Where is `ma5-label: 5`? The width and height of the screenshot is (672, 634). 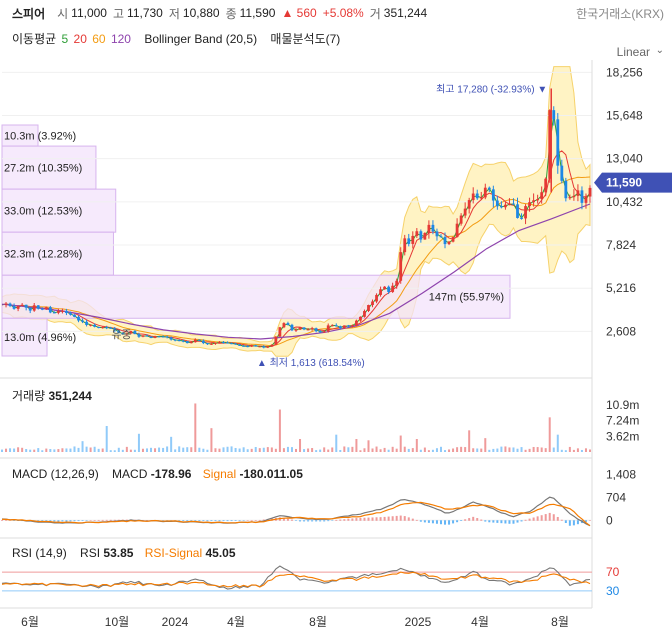
ma5-label: 5 is located at coordinates (65, 39).